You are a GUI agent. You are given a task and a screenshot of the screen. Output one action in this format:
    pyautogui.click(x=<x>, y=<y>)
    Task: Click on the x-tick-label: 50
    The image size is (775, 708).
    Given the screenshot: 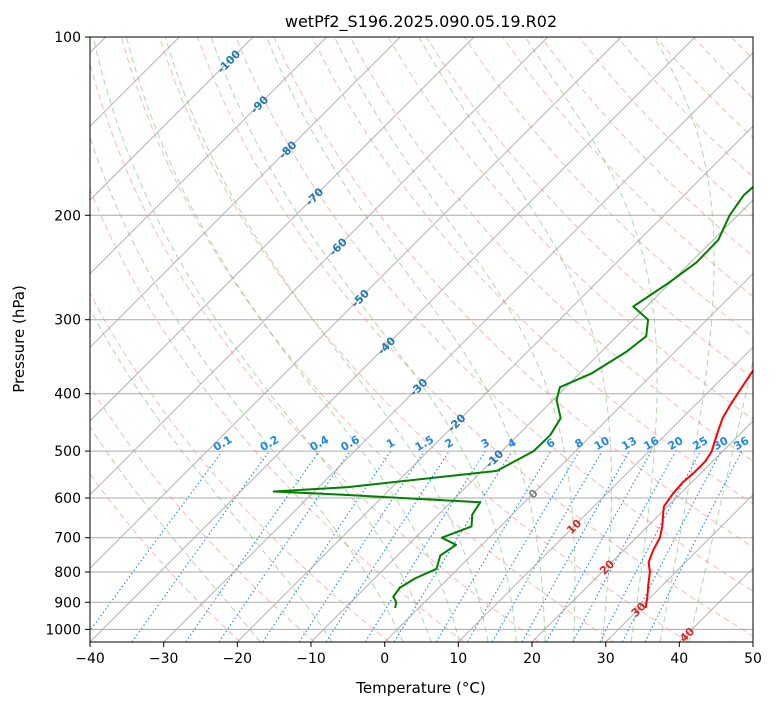 What is the action you would take?
    pyautogui.click(x=753, y=659)
    